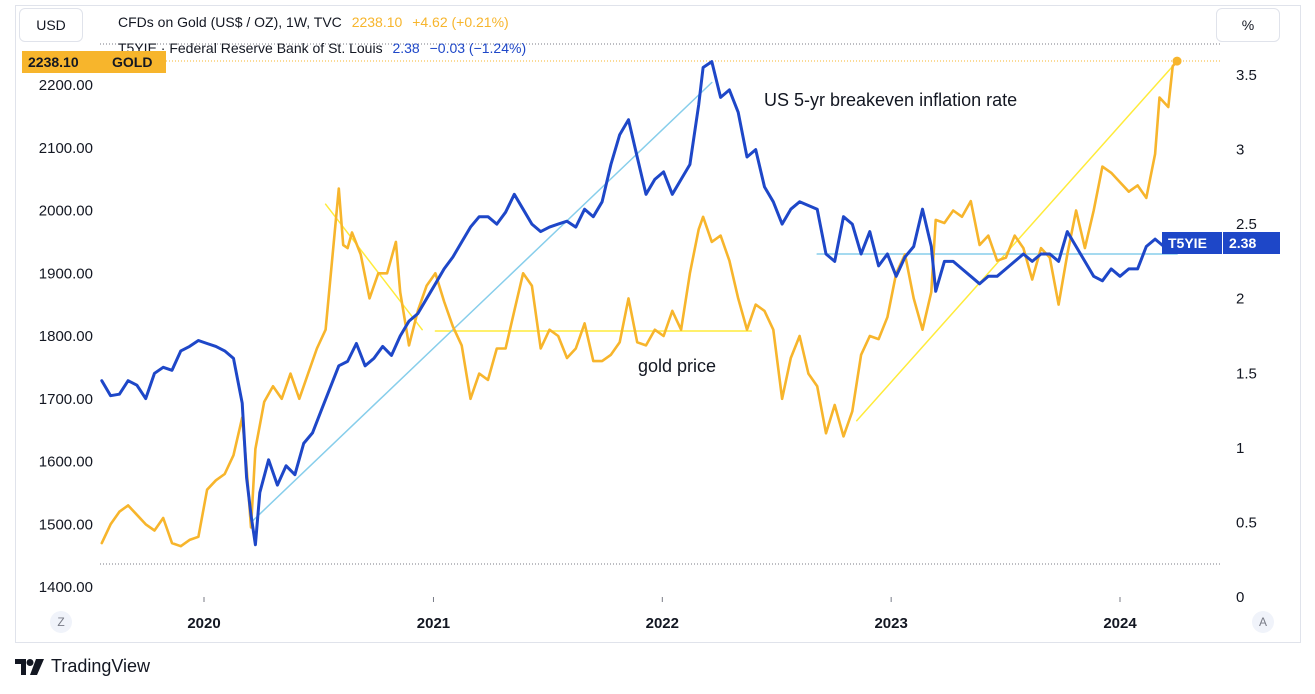 This screenshot has width=1315, height=694. I want to click on right-unit-button: %, so click(1248, 25).